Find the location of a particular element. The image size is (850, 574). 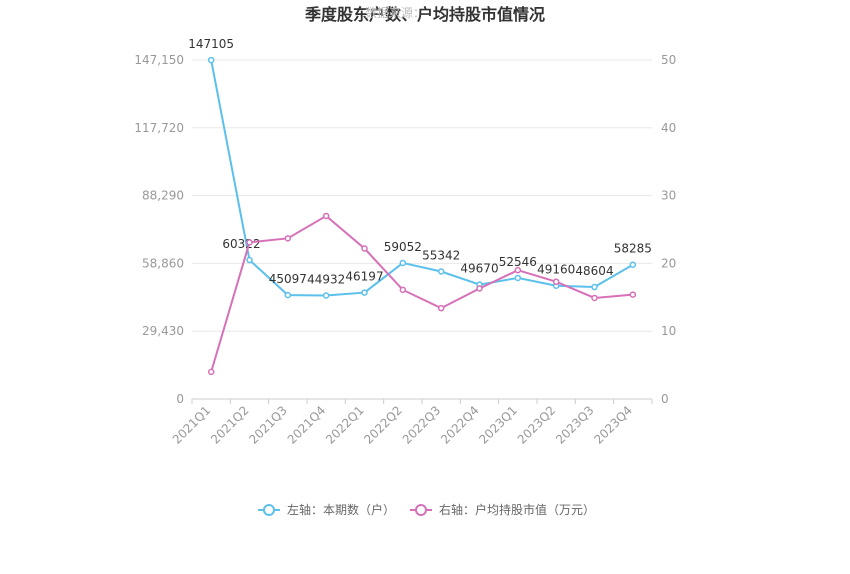

x-tick-label: 2023Q3 is located at coordinates (575, 425).